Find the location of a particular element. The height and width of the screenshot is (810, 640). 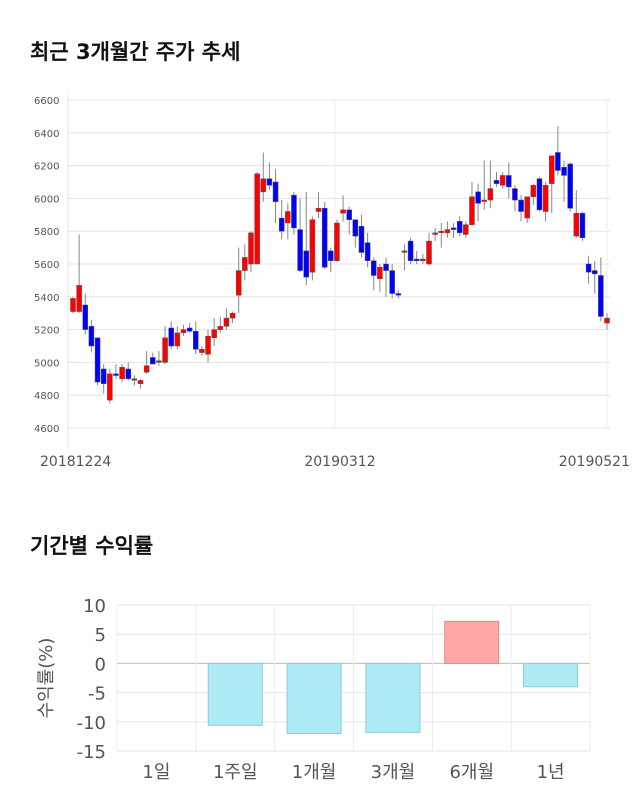

price-chart-title: 최근 3개월간 주가 추세 is located at coordinates (135, 52).